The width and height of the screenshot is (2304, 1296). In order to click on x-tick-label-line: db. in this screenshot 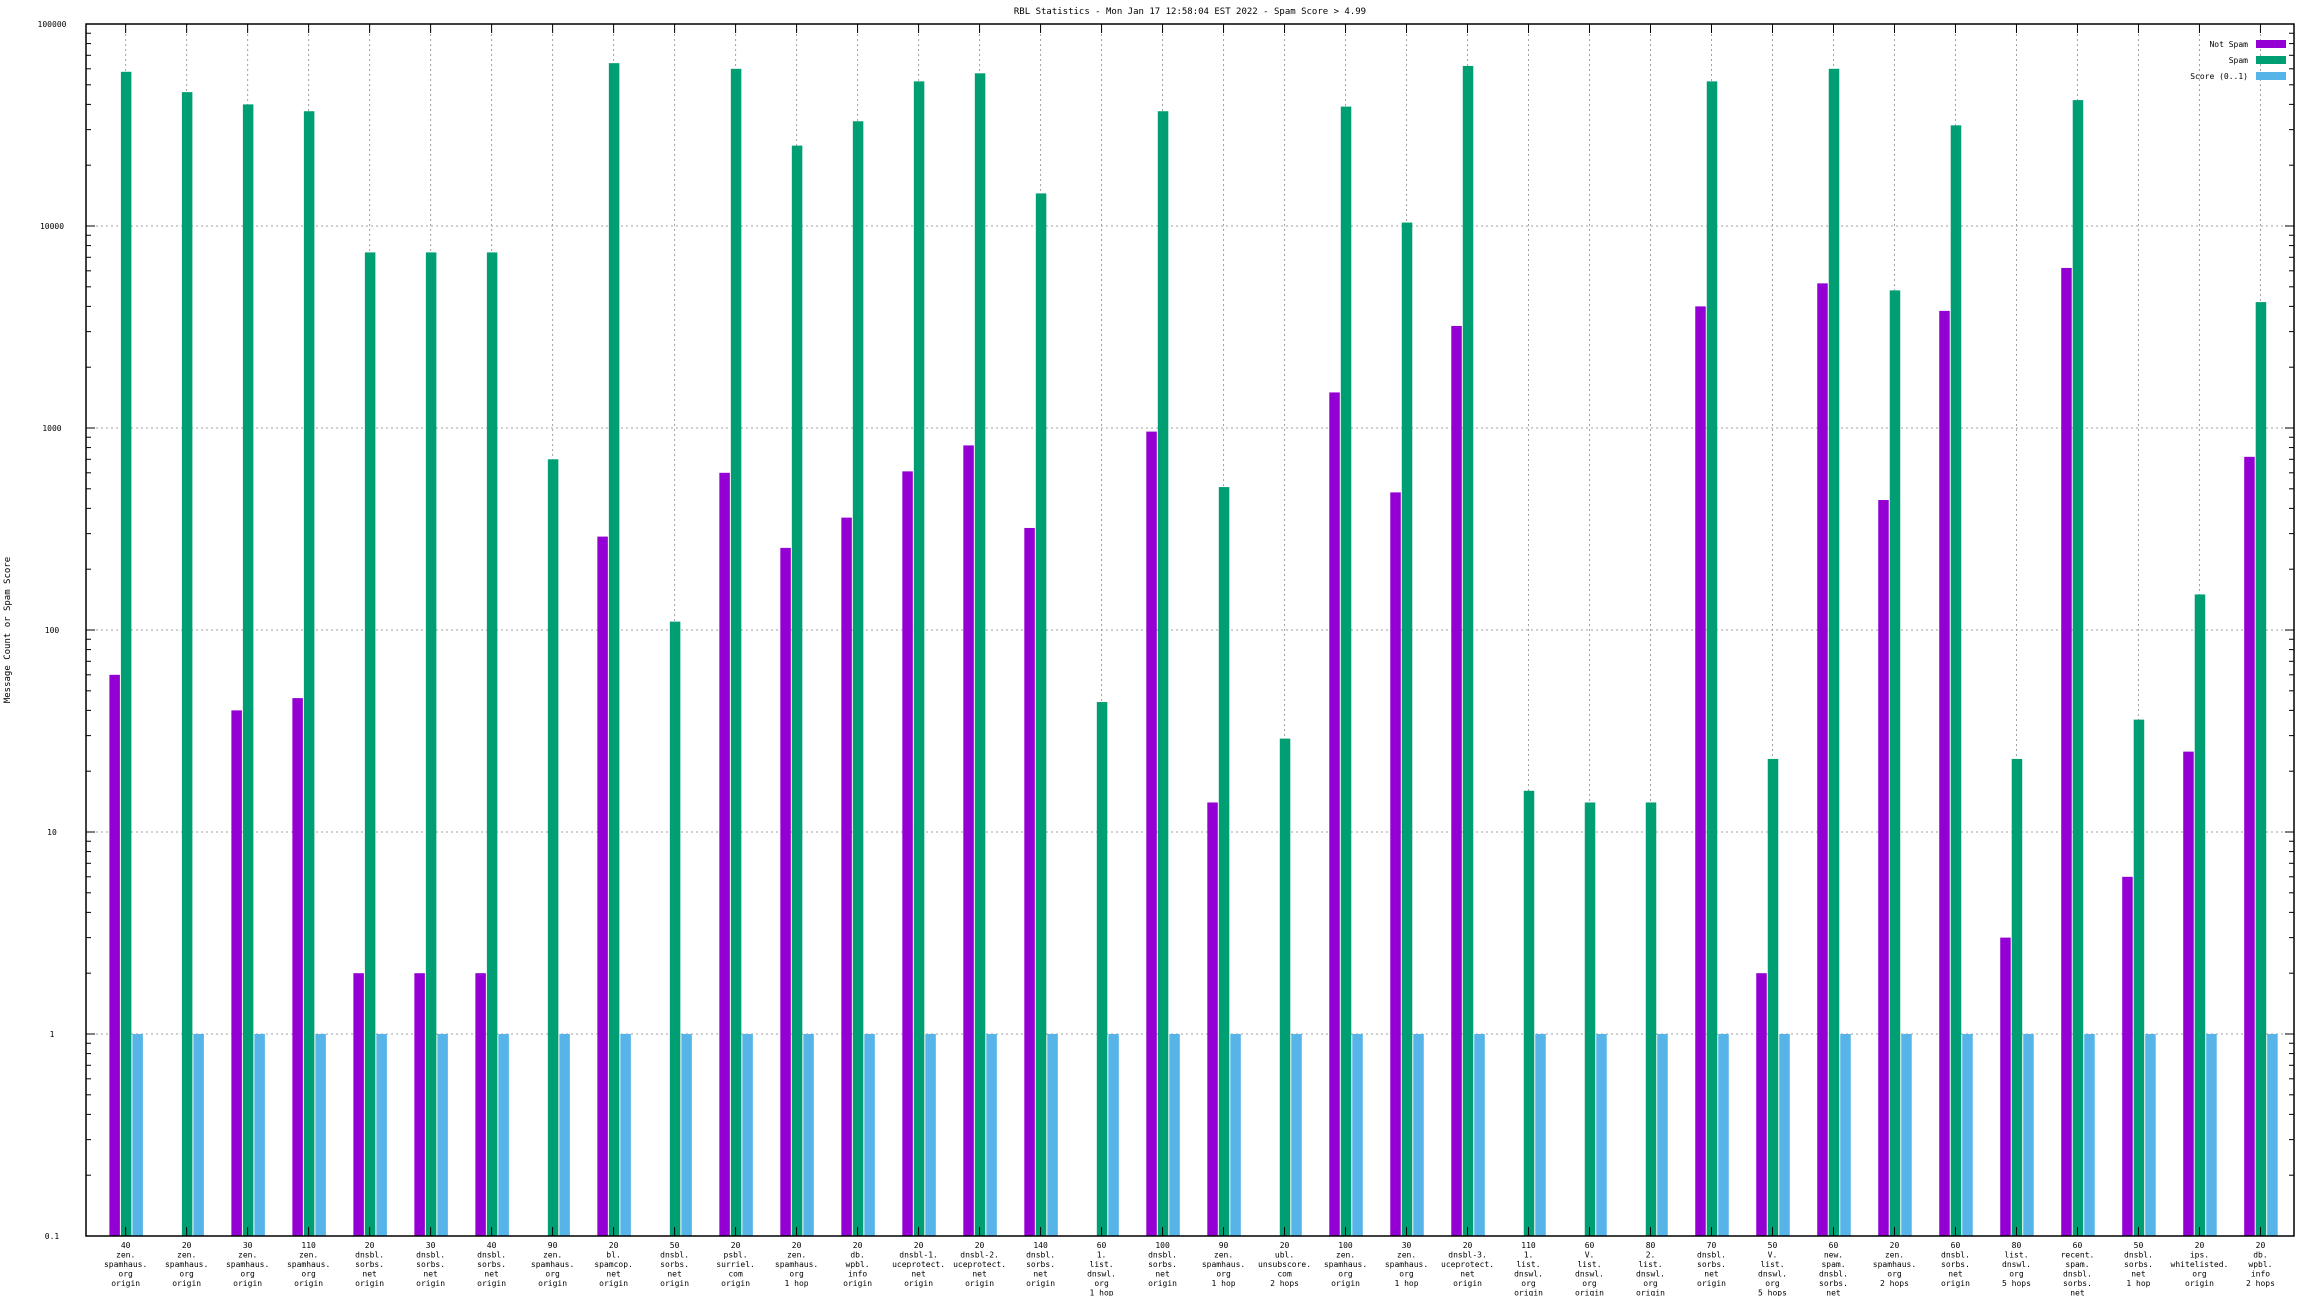, I will do `click(857, 1255)`.